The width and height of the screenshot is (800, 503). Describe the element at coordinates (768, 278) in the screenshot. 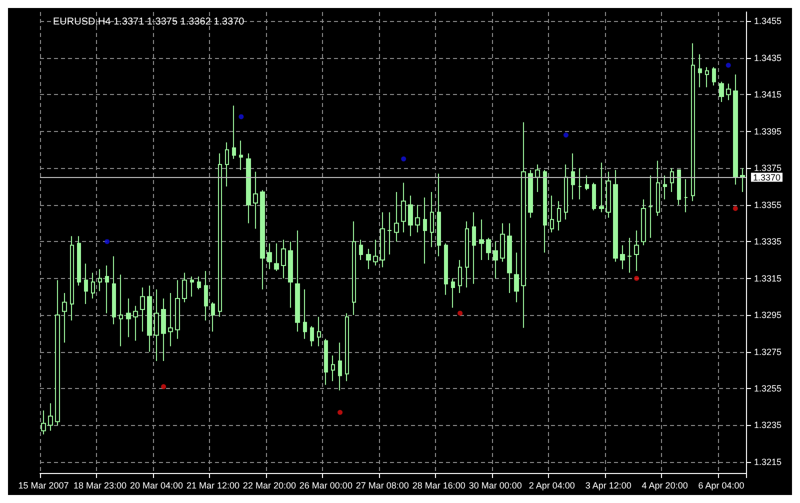

I see `y-tick-label: 1.3315` at that location.